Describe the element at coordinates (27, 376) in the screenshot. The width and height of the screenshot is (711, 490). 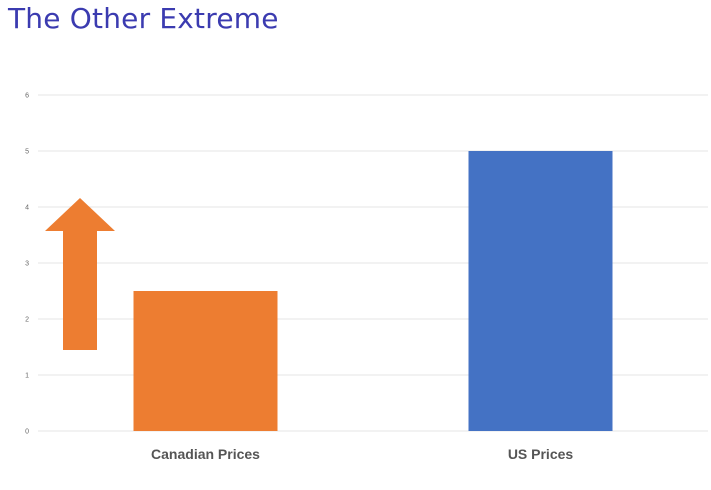
I see `y-tick-label: 1` at that location.